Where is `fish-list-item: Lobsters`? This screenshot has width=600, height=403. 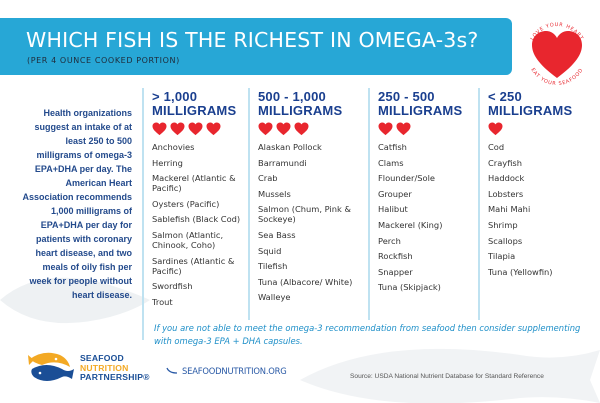
fish-list-item: Lobsters is located at coordinates (506, 193).